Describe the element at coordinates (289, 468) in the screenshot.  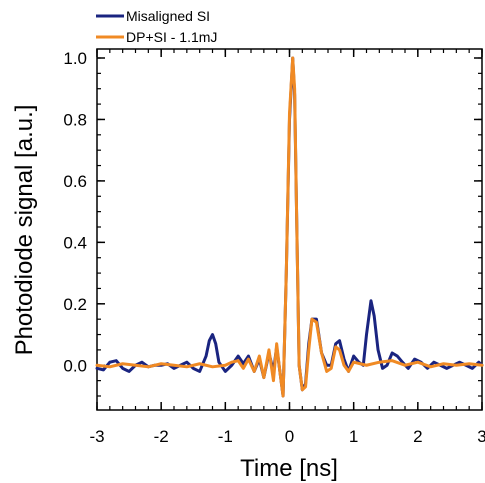
I see `x-axis-title: Time [ns]` at that location.